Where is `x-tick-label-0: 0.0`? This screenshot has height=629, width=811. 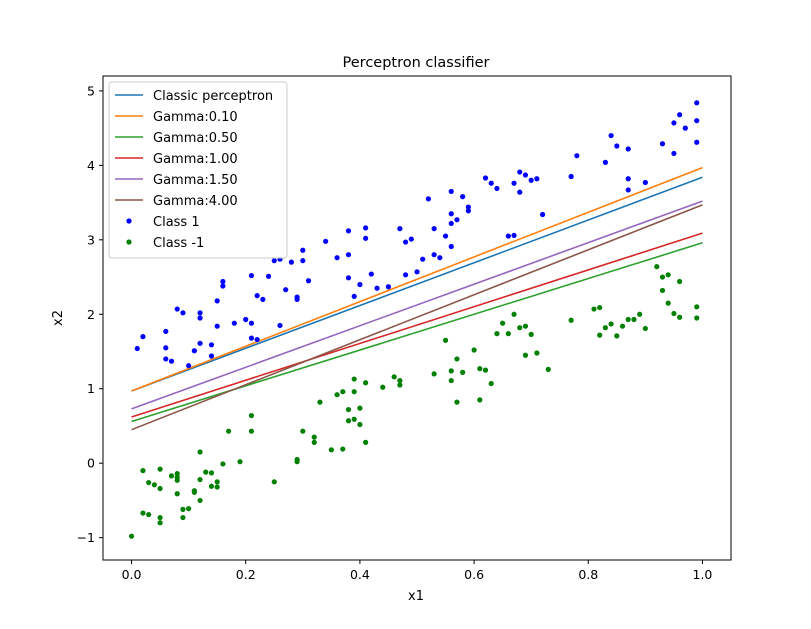 x-tick-label-0: 0.0 is located at coordinates (132, 574).